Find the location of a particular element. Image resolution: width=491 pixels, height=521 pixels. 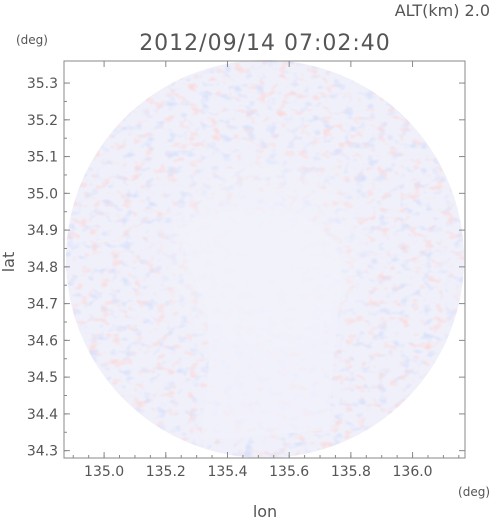

y-tick-label: 34.6 is located at coordinates (42, 341).